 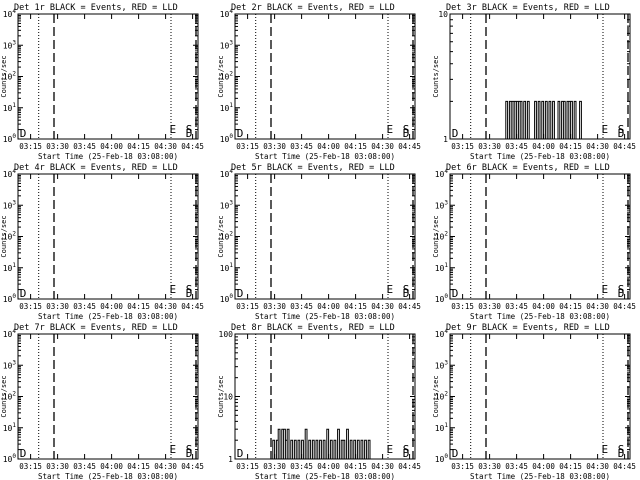 I want to click on panel-title: Det 8r BLACK = Events, RED = LLD, so click(x=313, y=328).